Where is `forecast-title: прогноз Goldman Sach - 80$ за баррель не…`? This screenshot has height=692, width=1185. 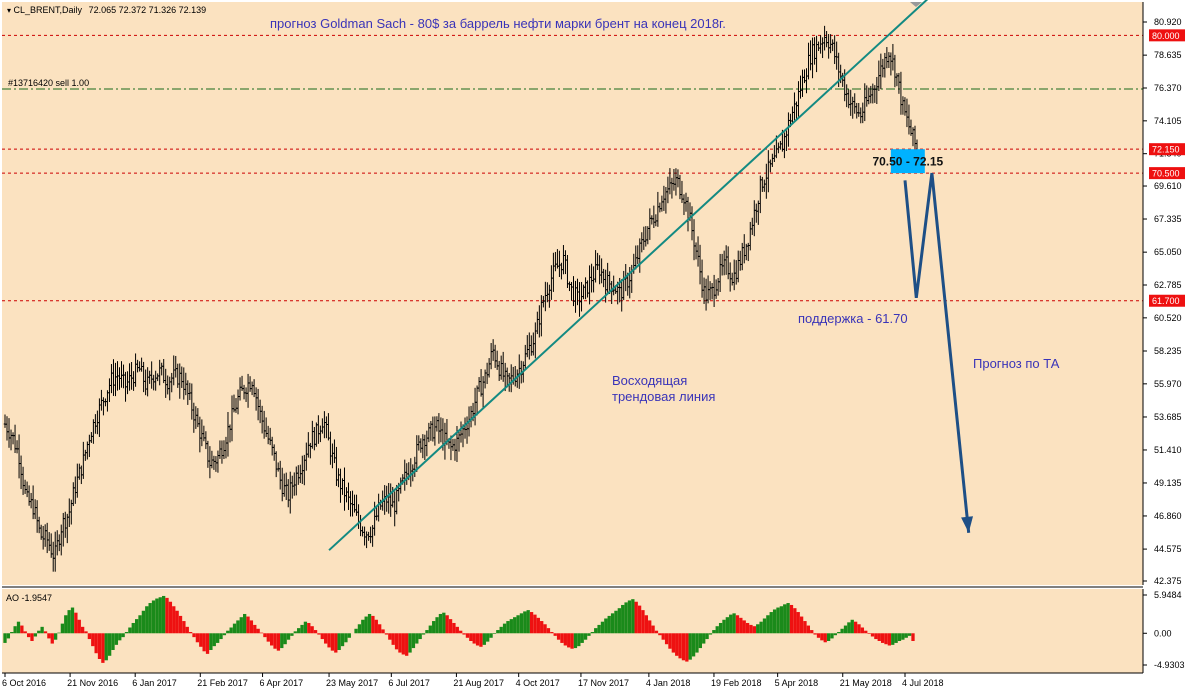
forecast-title: прогноз Goldman Sach - 80$ за баррель не… is located at coordinates (498, 23).